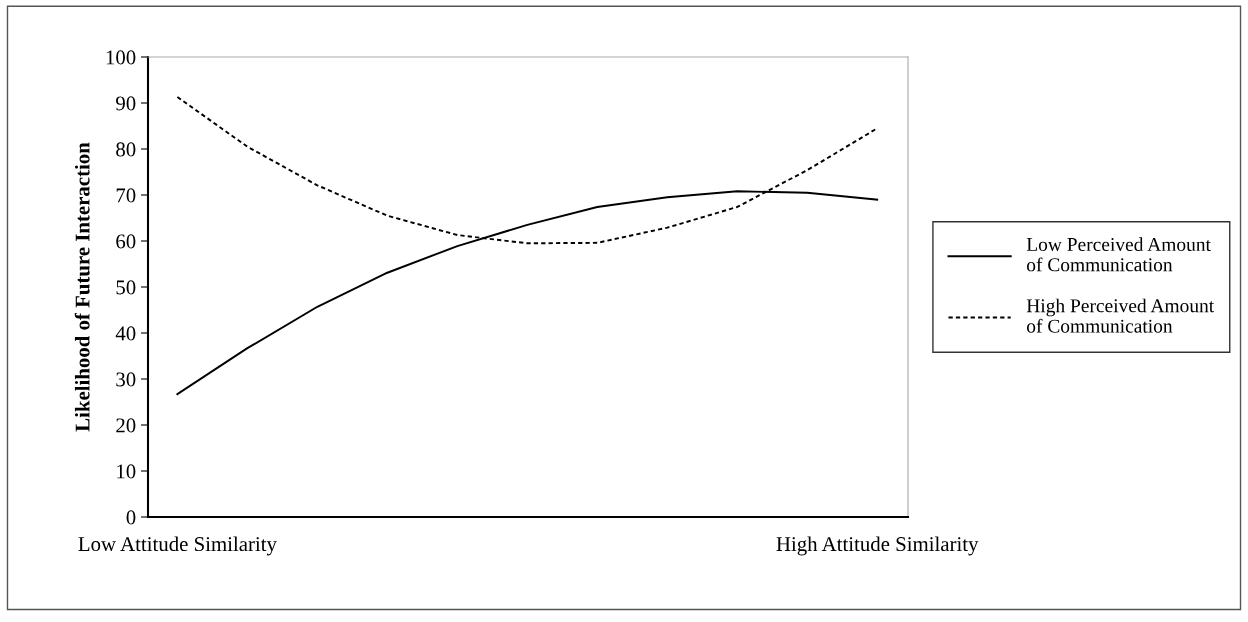 This screenshot has height=622, width=1248. I want to click on x-tick-label: High Attitude Similarity, so click(877, 546).